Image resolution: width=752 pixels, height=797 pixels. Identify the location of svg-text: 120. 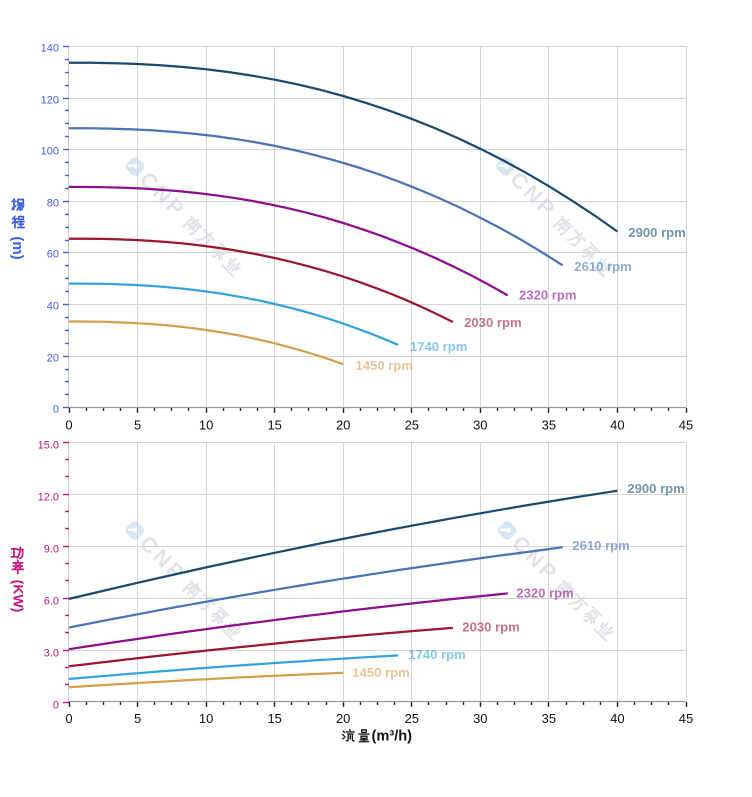
(50, 100).